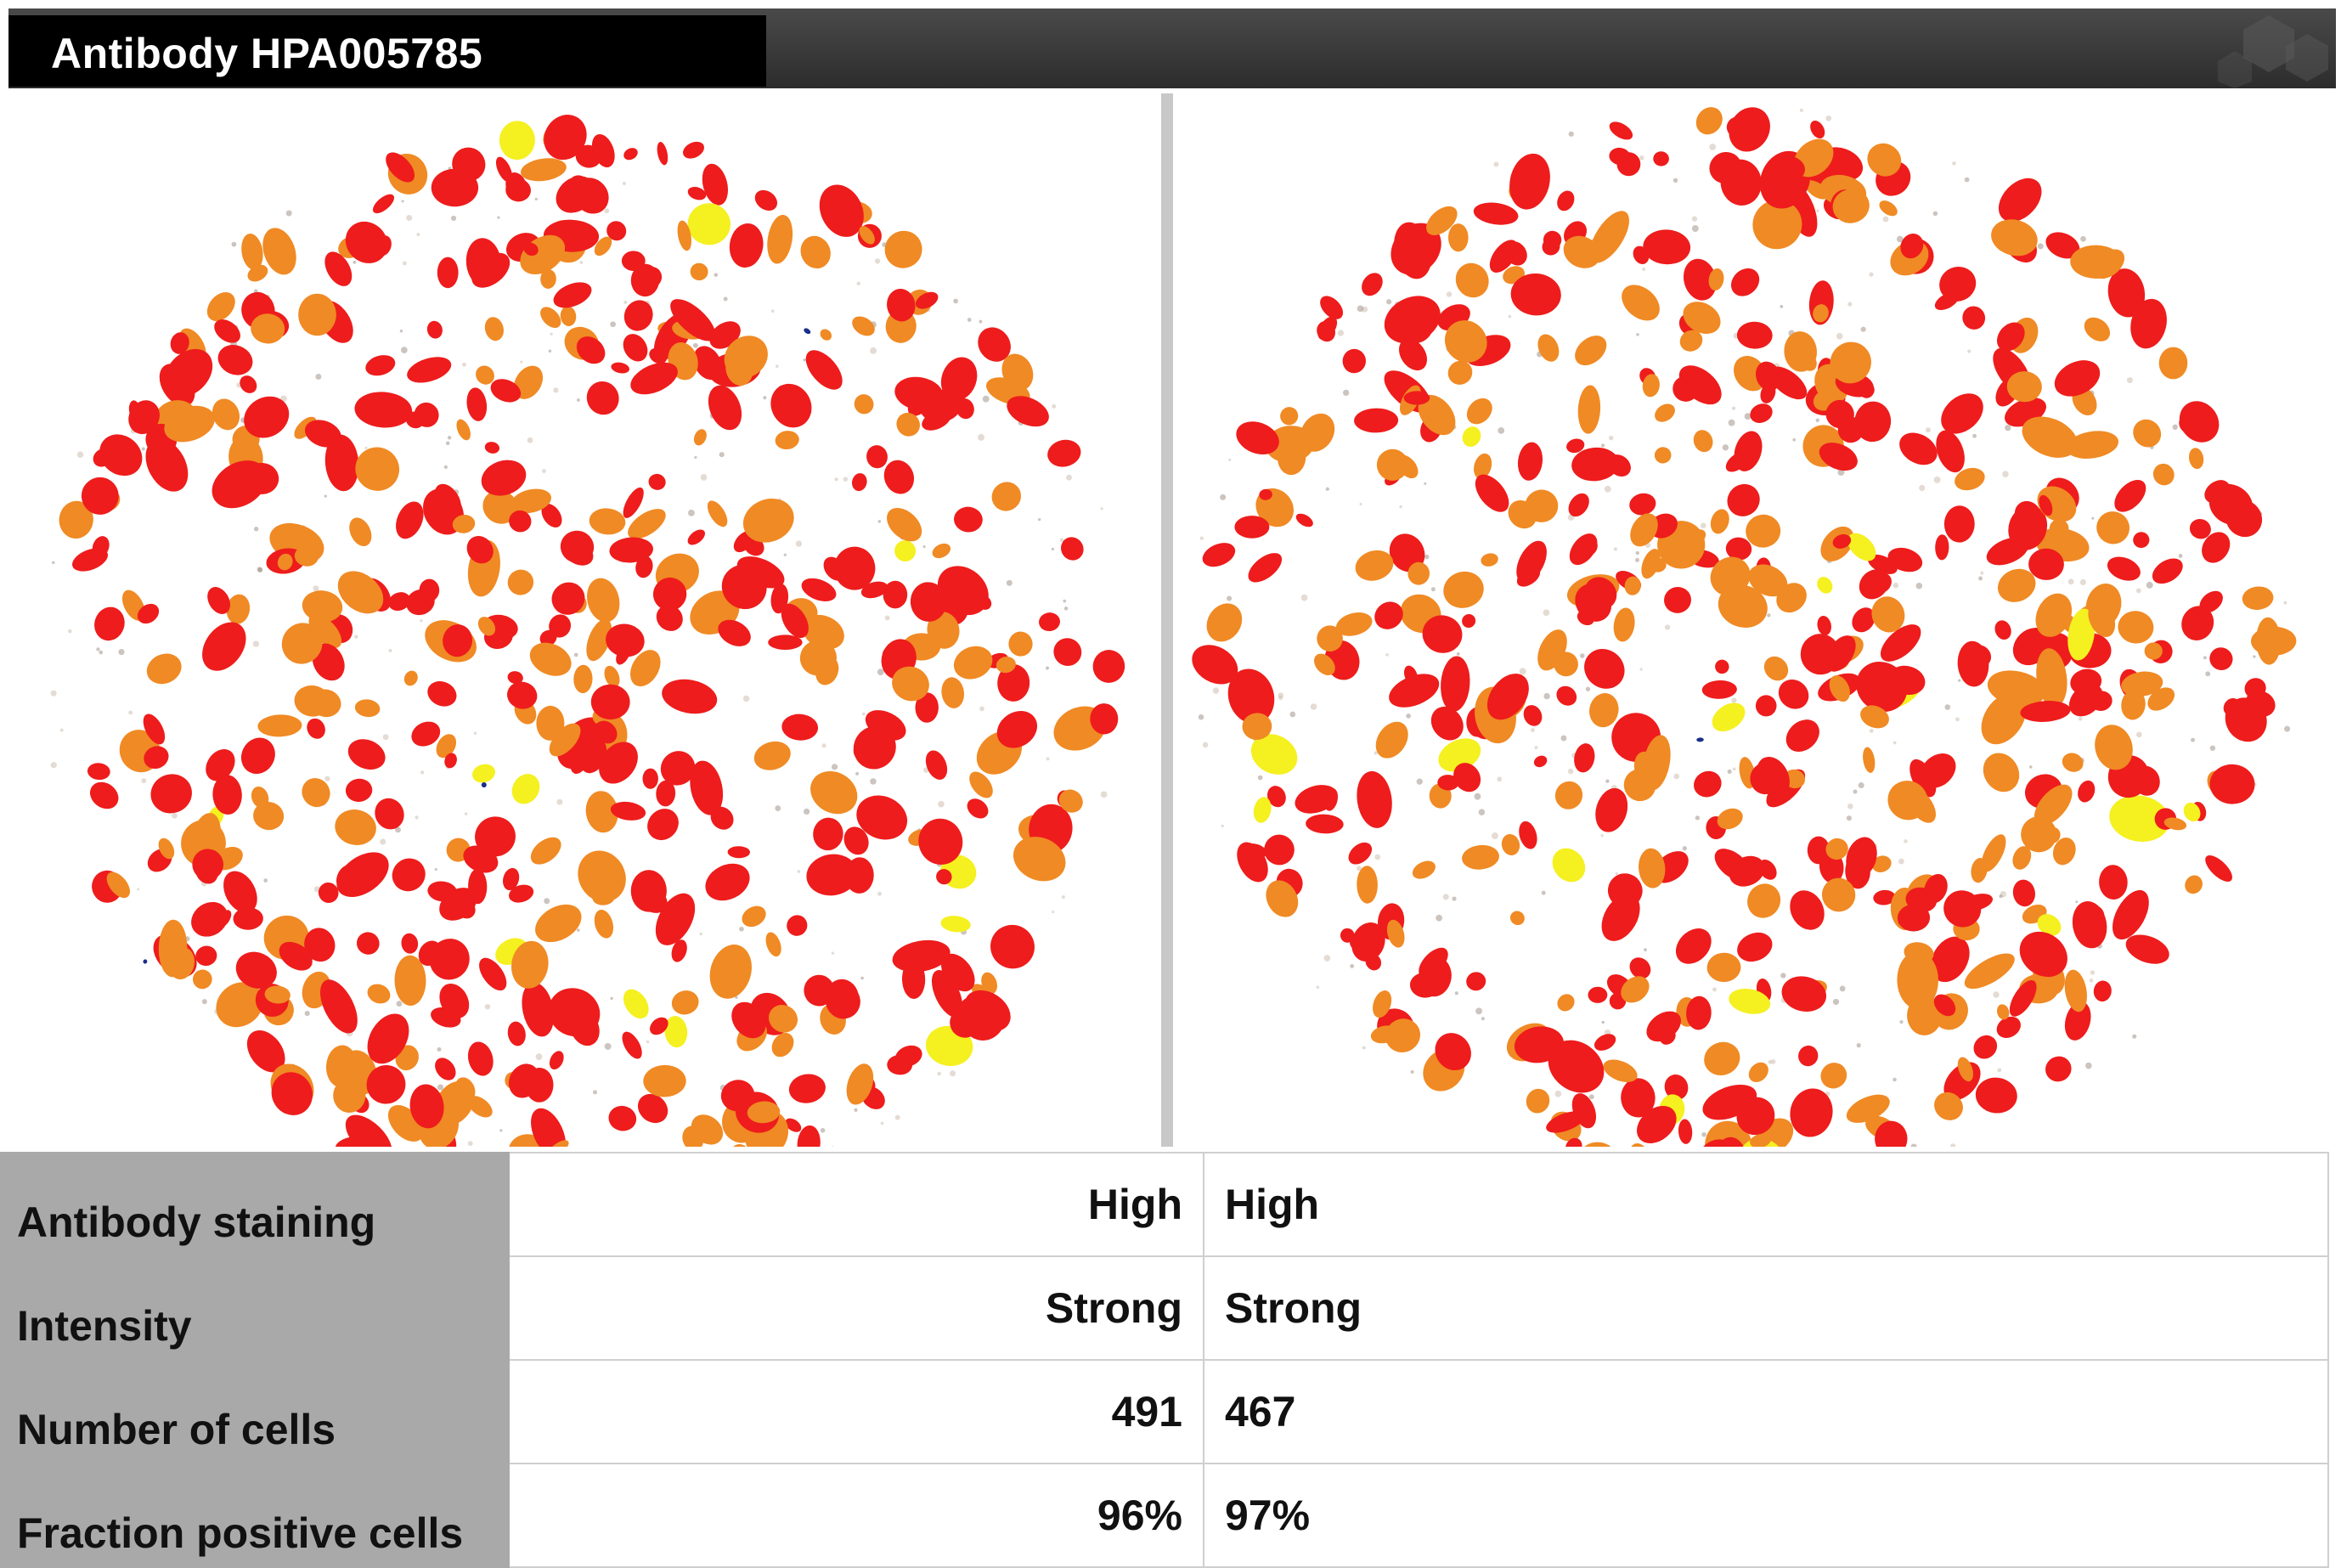 This screenshot has width=2341, height=1568. Describe the element at coordinates (856, 1308) in the screenshot. I see `intensity-left-value: Strong` at that location.